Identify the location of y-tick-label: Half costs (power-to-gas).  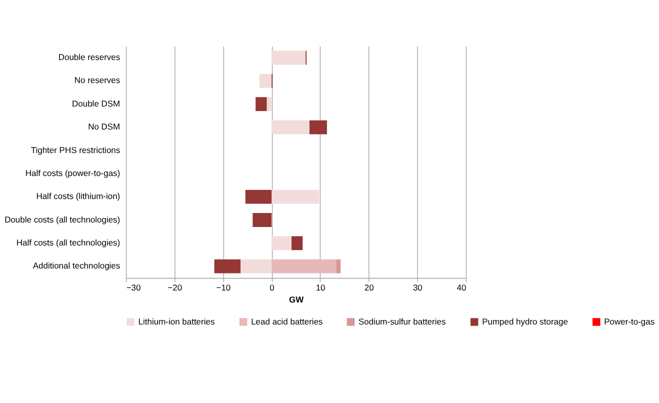
(72, 173).